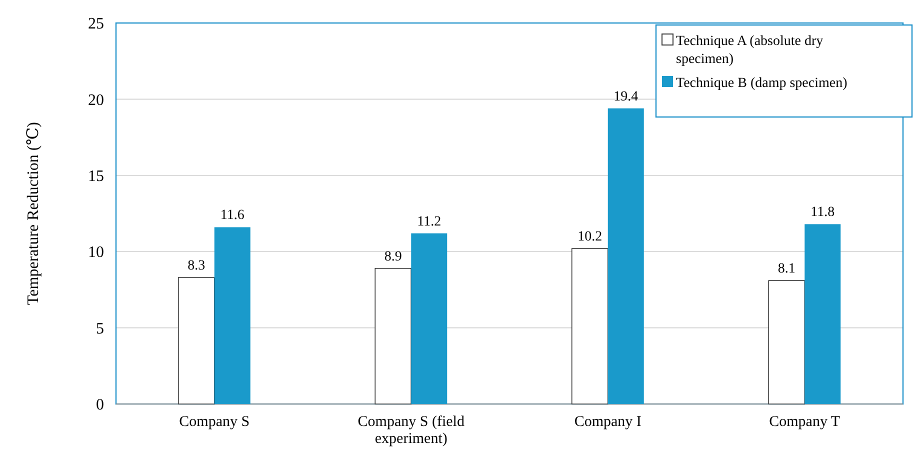 Image resolution: width=921 pixels, height=464 pixels. What do you see at coordinates (411, 430) in the screenshot?
I see `x-tick-label: Company S (field experiment)` at bounding box center [411, 430].